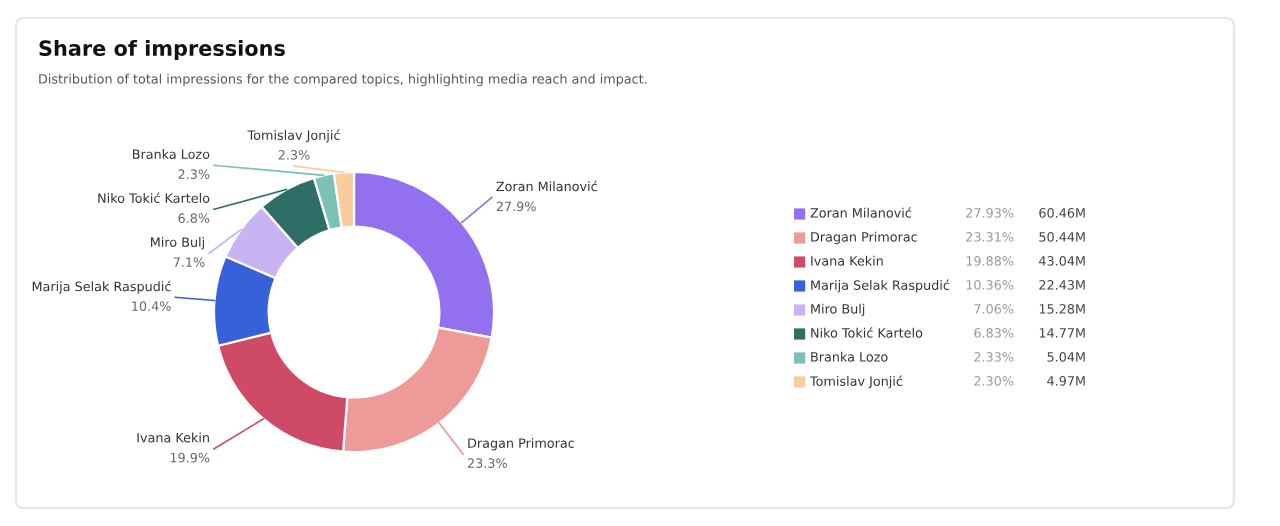  What do you see at coordinates (162, 50) in the screenshot?
I see `chart-title: Share of impressions` at bounding box center [162, 50].